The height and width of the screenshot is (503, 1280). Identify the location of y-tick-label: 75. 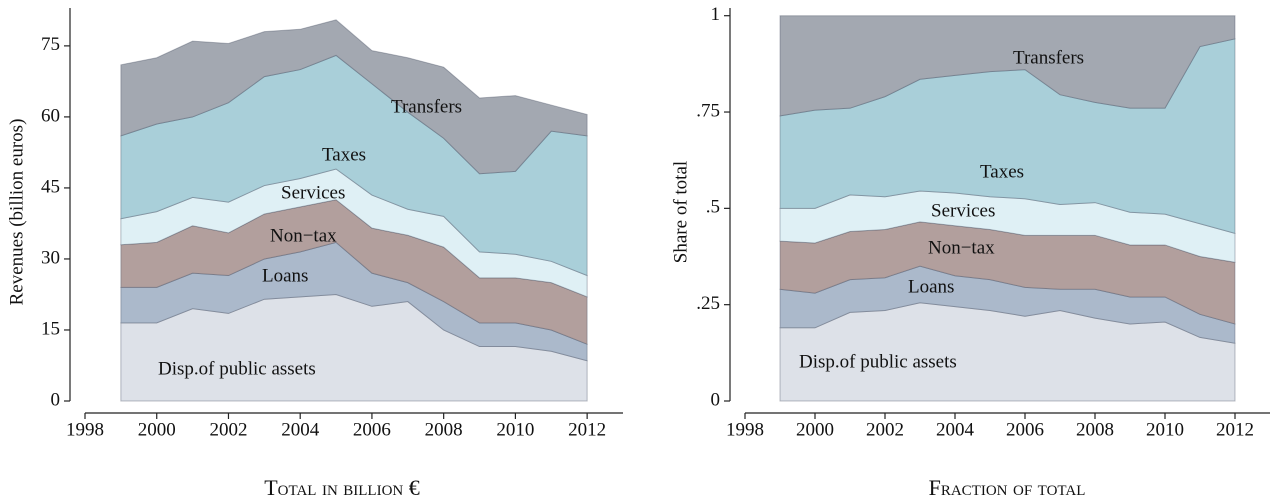
(50, 44).